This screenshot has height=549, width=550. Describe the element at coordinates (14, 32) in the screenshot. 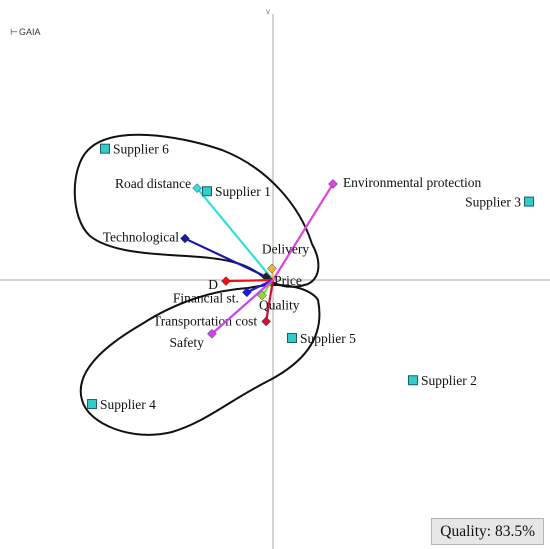

I see `gaia-title-icon: ⊢` at that location.